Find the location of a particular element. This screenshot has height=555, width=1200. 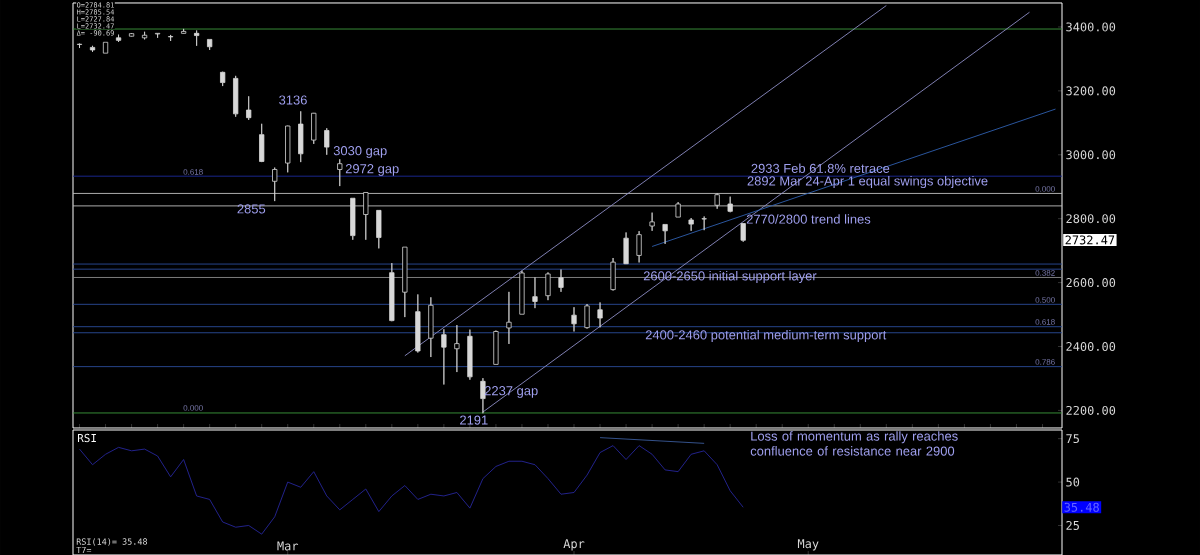

annotation: T7= is located at coordinates (84, 550).